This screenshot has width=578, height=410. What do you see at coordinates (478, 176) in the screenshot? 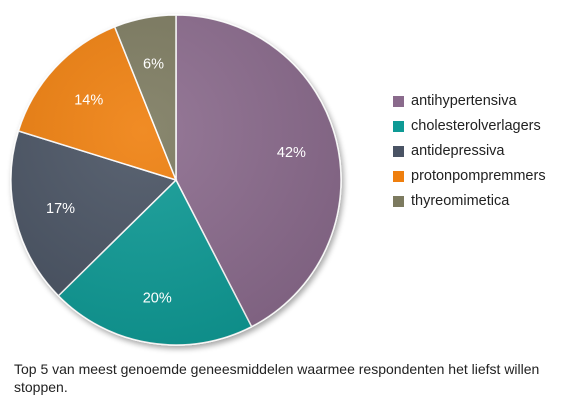
I see `legend-label: protonpompremmers` at bounding box center [478, 176].